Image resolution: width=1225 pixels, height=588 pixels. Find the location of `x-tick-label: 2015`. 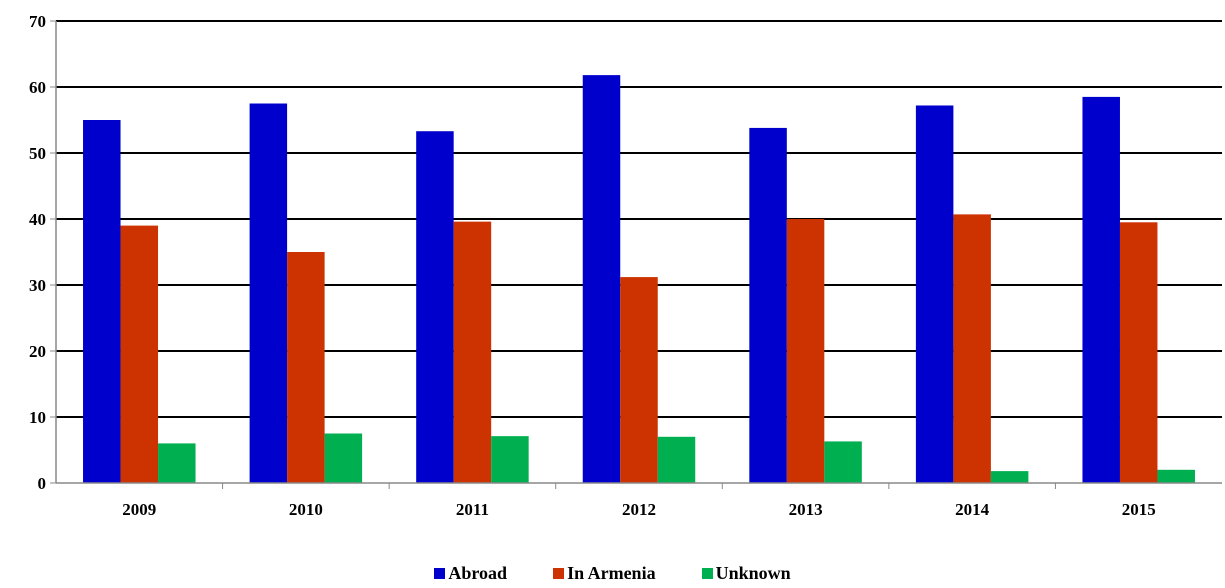

x-tick-label: 2015 is located at coordinates (1139, 509).